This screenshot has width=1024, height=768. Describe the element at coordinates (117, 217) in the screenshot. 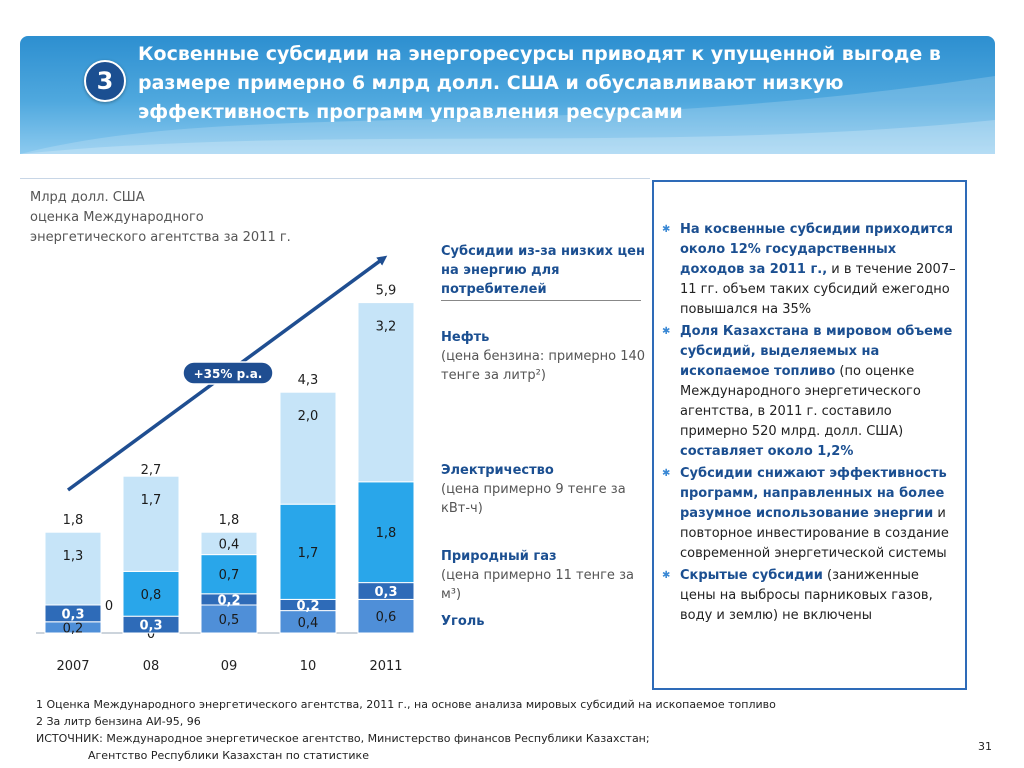

I see `unit-line-2: оценка Международного` at that location.